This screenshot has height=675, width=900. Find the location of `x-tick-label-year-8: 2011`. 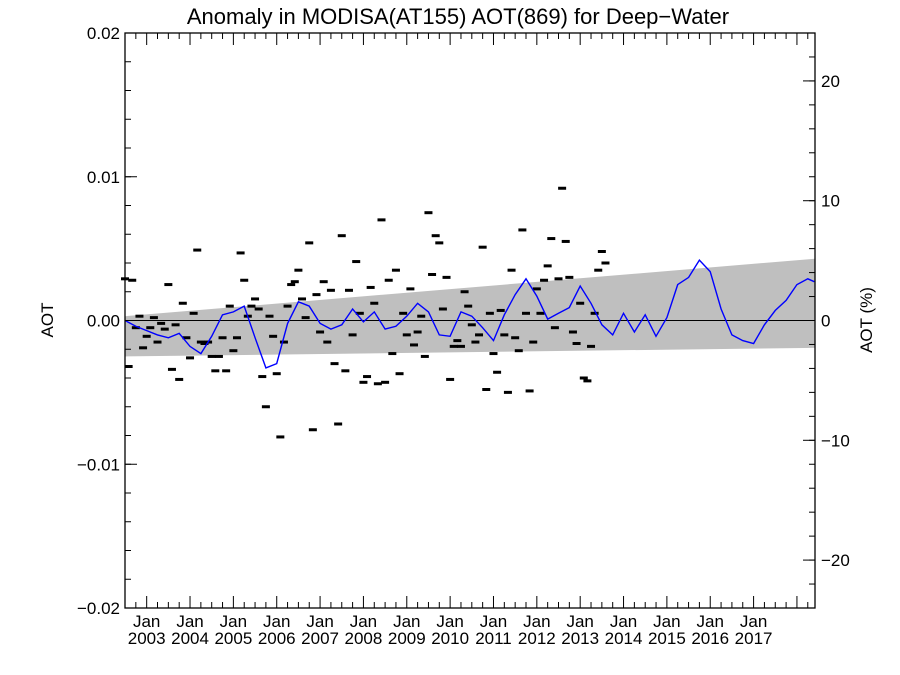

x-tick-label-year-8: 2011 is located at coordinates (493, 638).